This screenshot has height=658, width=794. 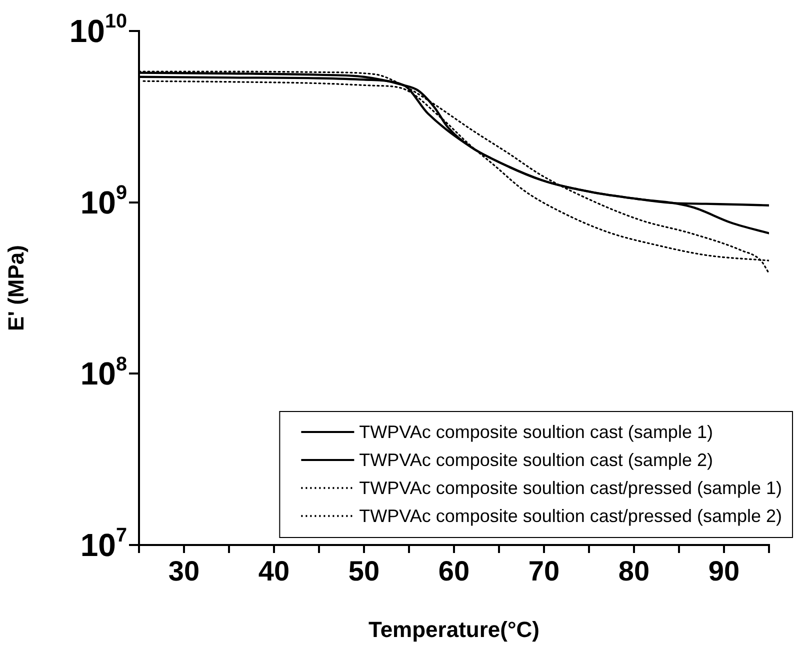 I want to click on x-tick-label: 70, so click(x=544, y=571).